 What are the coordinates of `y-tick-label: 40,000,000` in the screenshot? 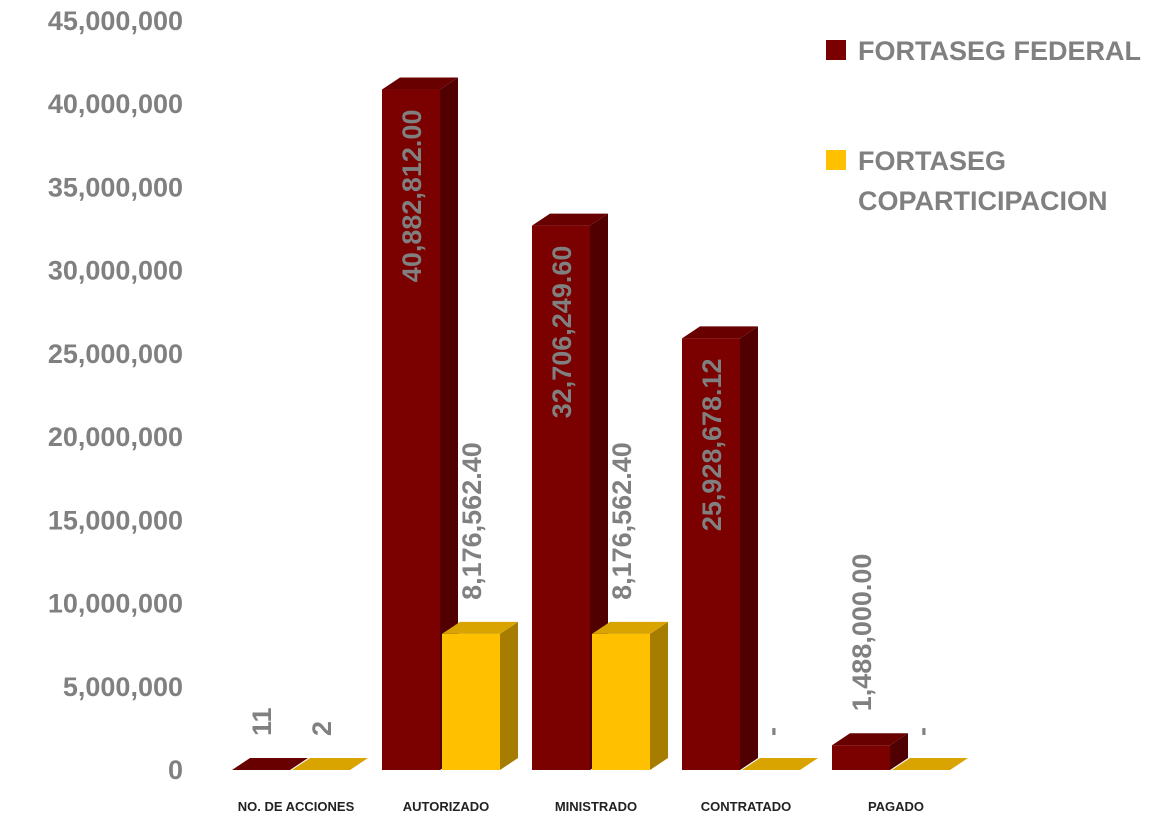 It's located at (115, 104).